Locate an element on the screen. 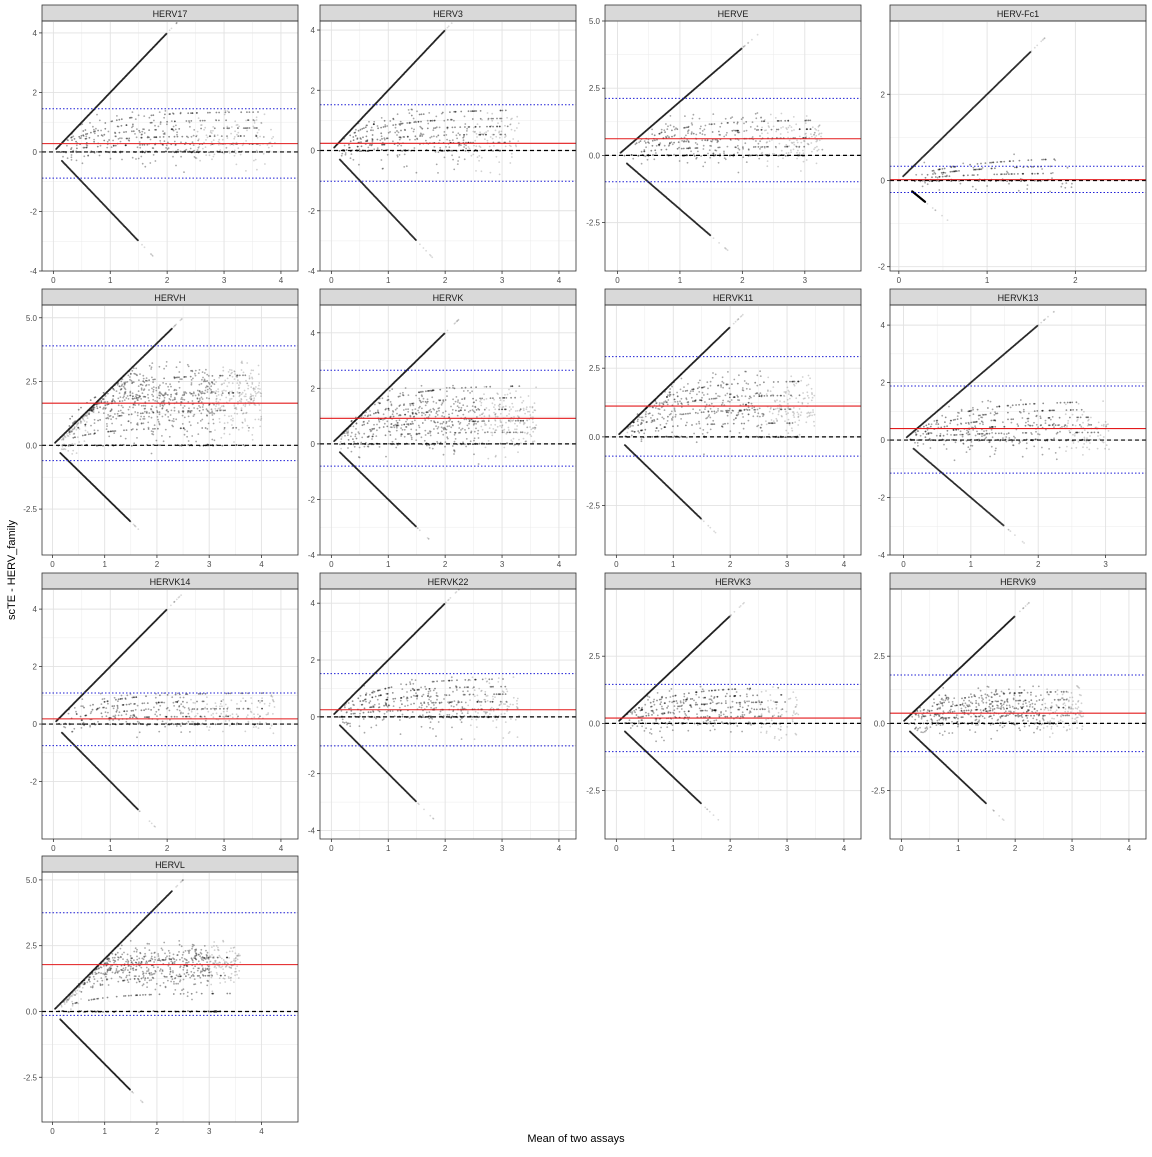 The height and width of the screenshot is (1157, 1152). y-tick-label: -2 is located at coordinates (882, 267).